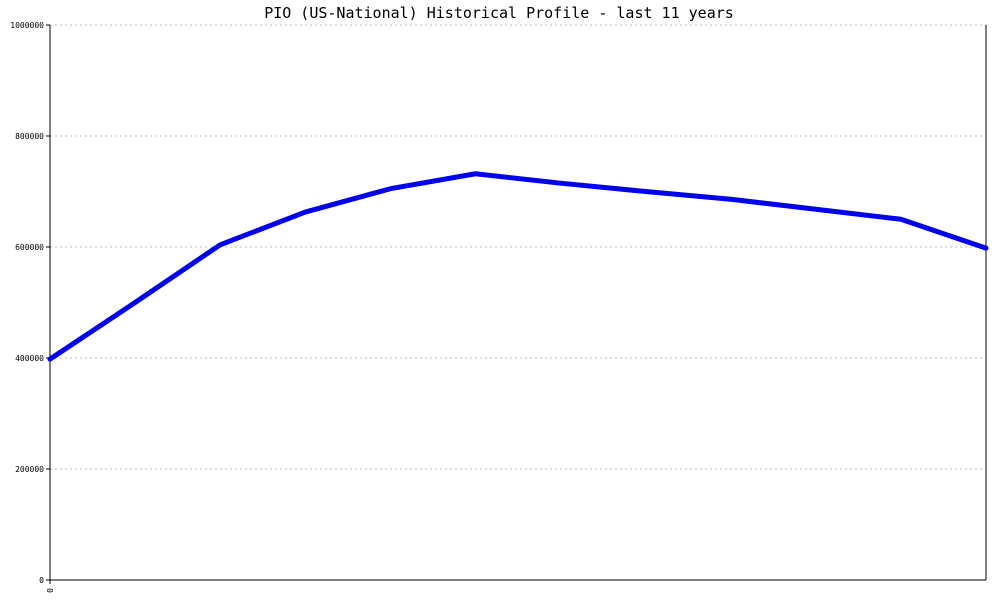 This screenshot has width=1000, height=600. Describe the element at coordinates (29, 469) in the screenshot. I see `y-tick-label: 200000` at that location.